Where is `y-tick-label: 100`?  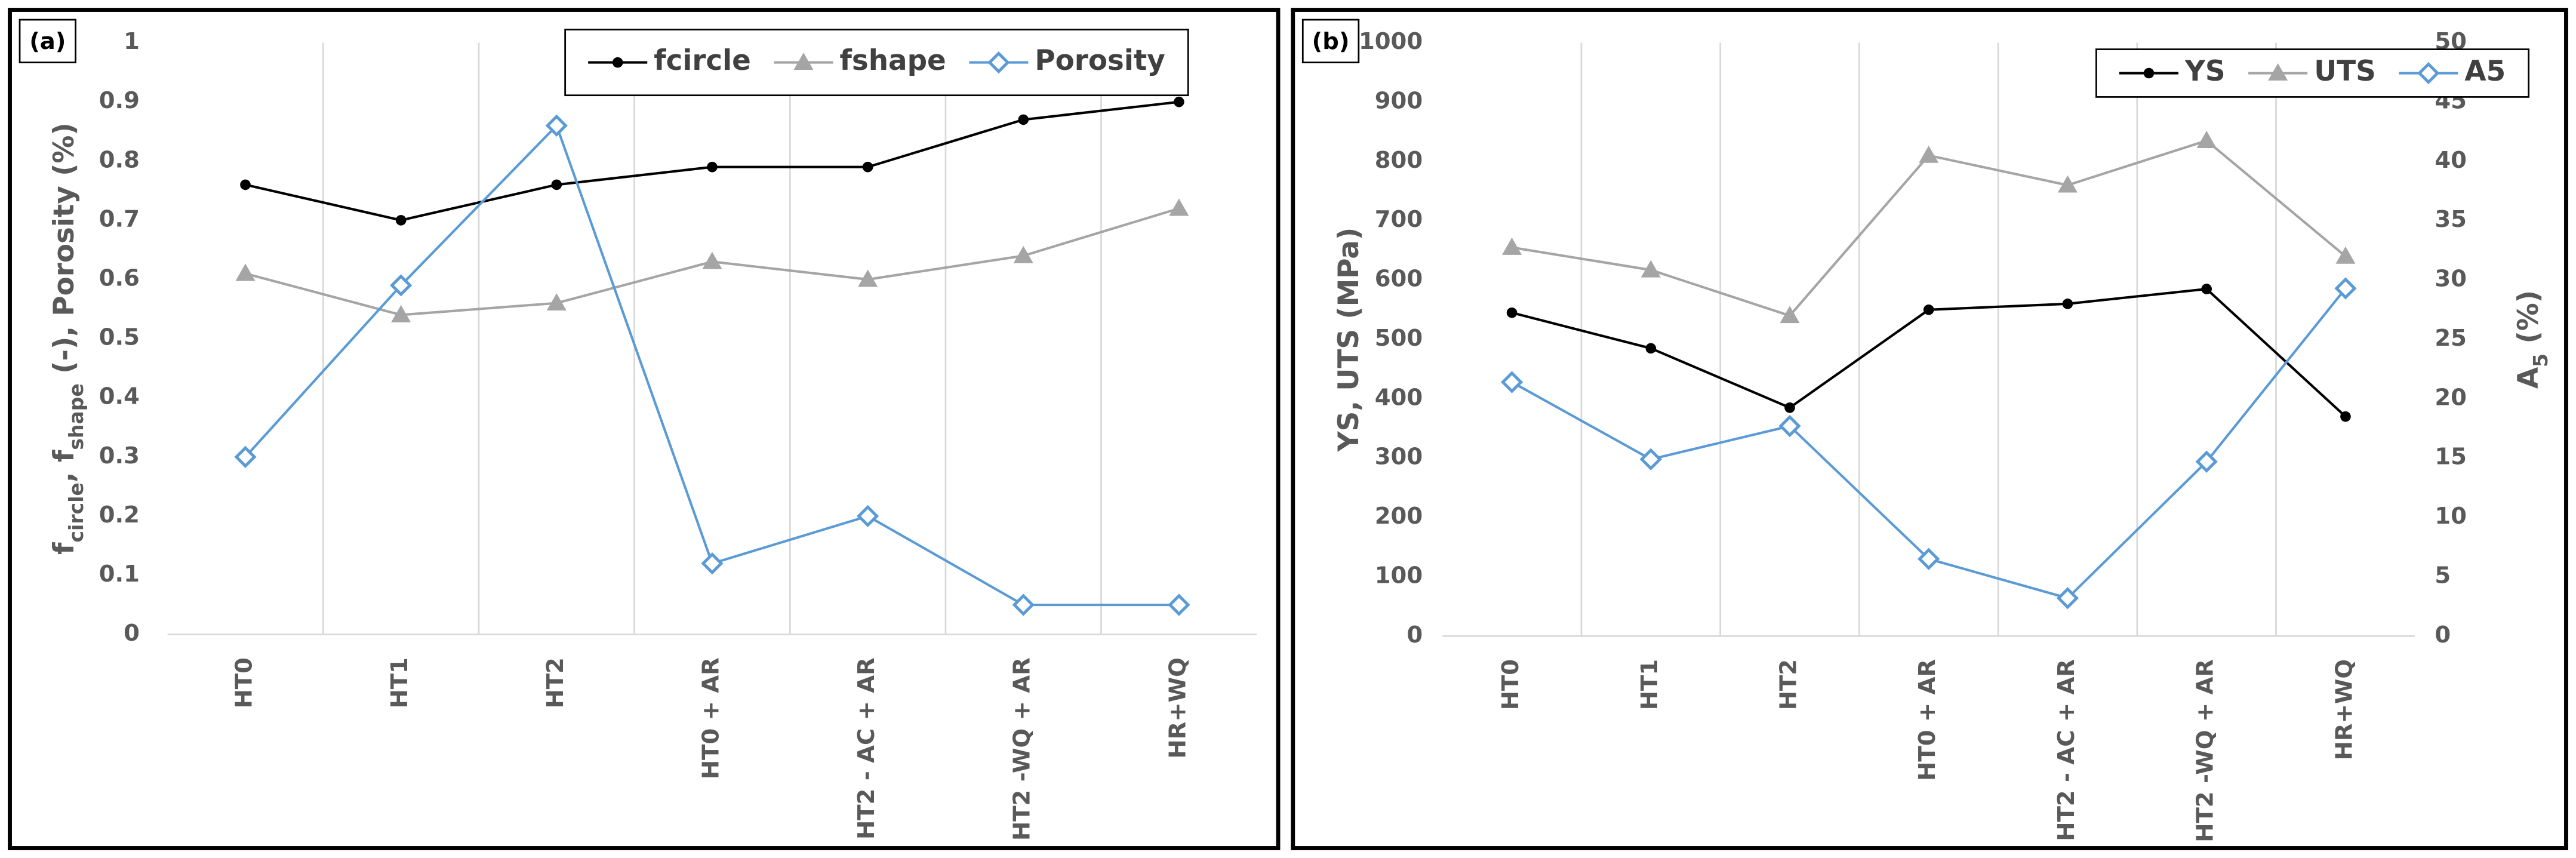
y-tick-label: 100 is located at coordinates (1399, 575).